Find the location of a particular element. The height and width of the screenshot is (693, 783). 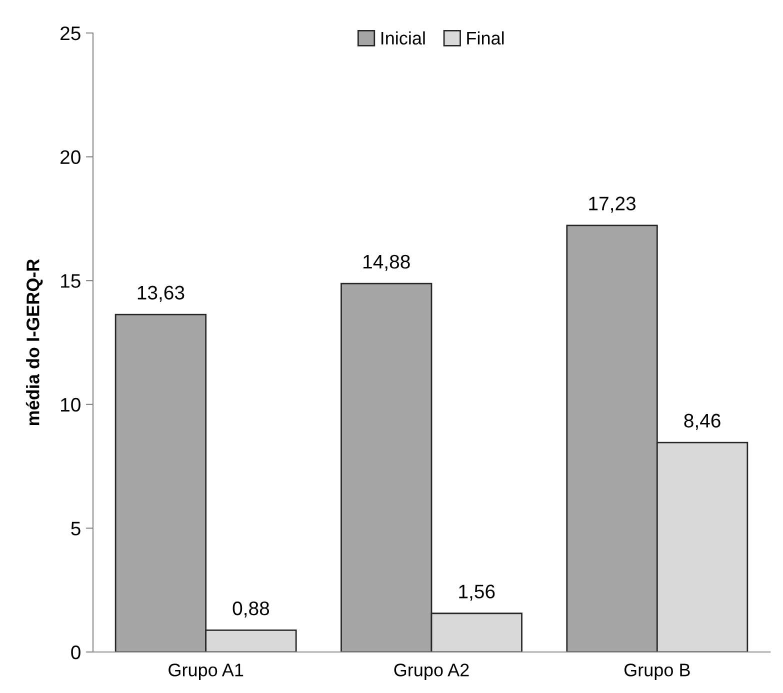

legend-label: Final is located at coordinates (485, 38).